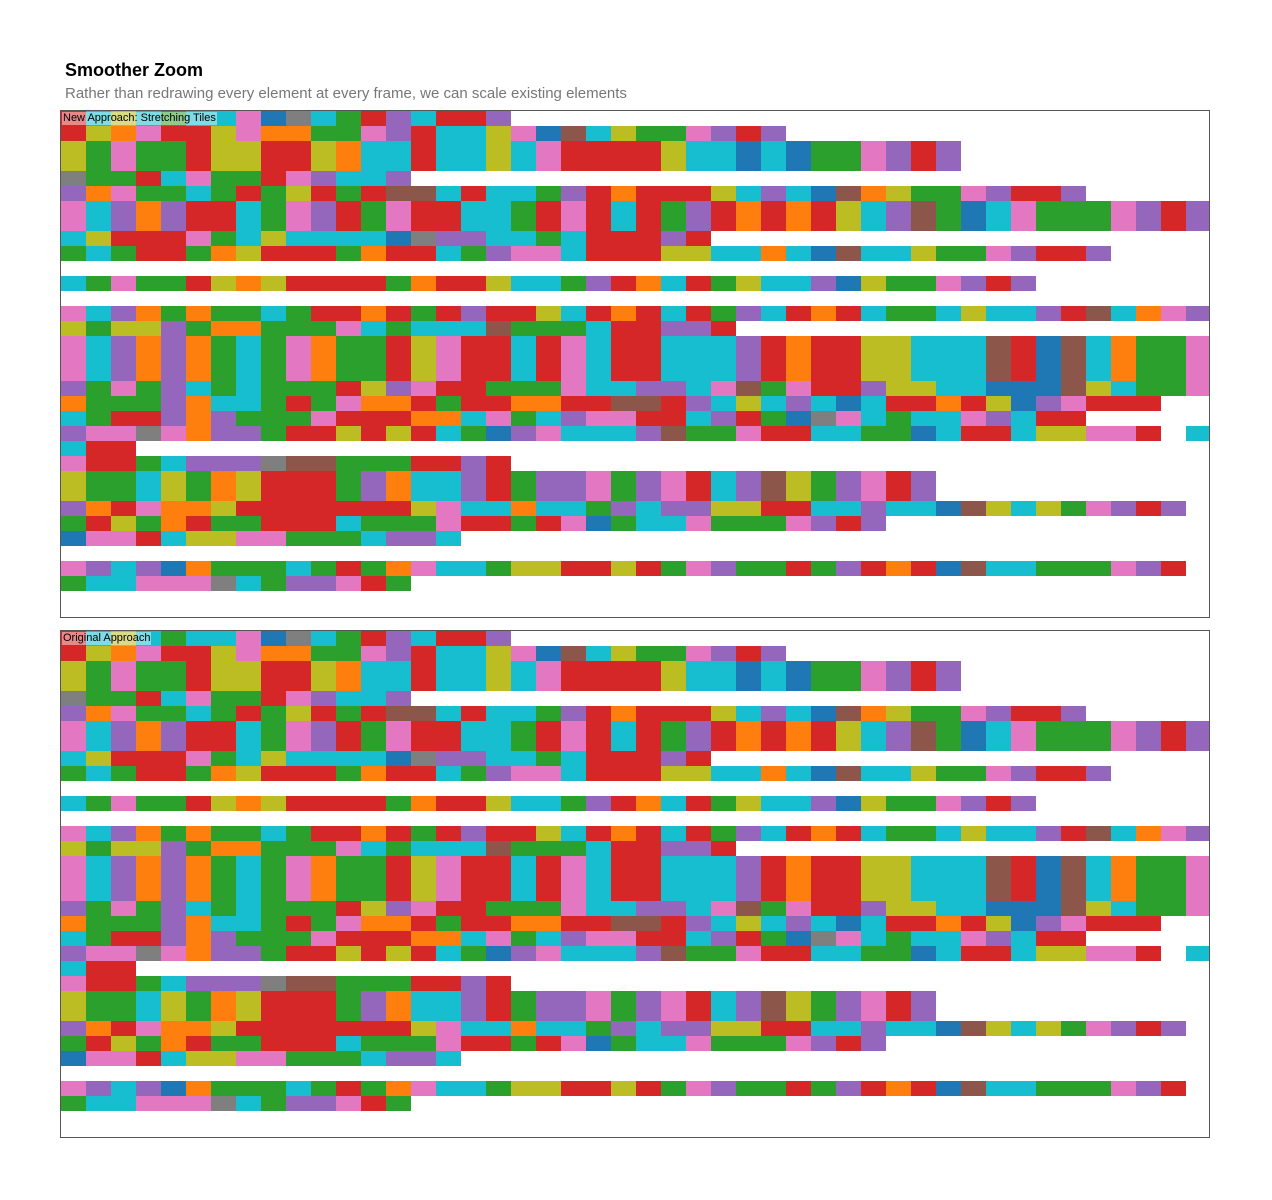 Image resolution: width=1272 pixels, height=1200 pixels. I want to click on tile-r1-c14, so click(423, 133).